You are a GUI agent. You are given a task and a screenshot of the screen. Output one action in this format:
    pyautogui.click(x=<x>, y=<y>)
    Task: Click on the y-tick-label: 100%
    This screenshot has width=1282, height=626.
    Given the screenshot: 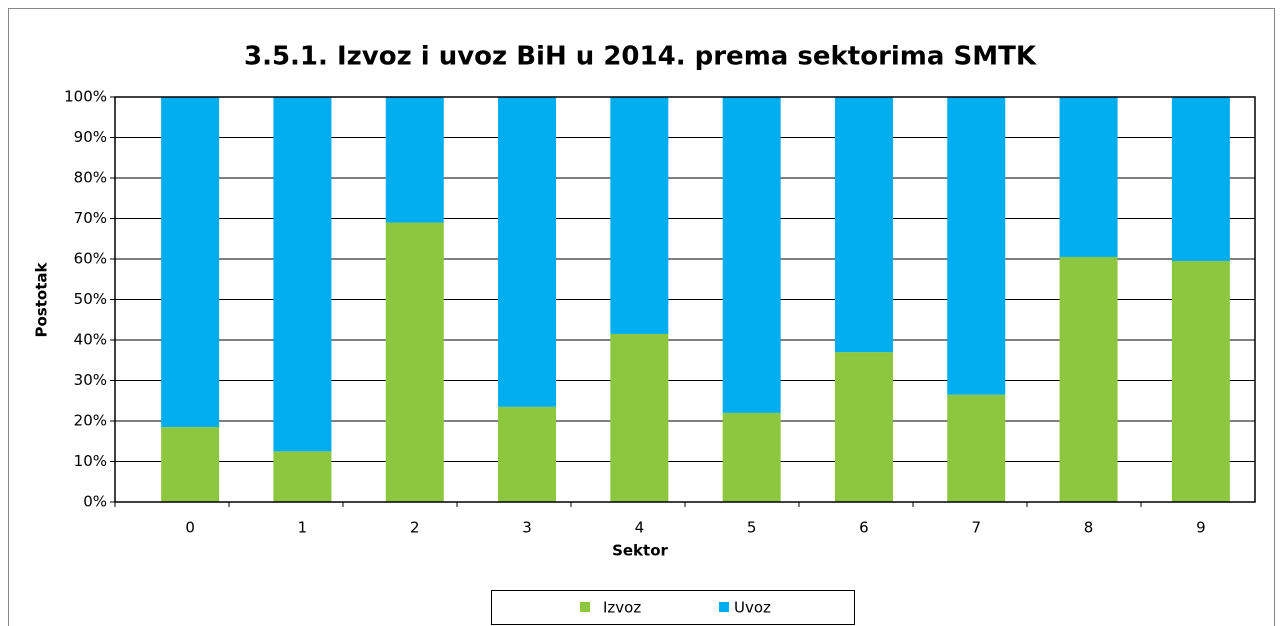 What is the action you would take?
    pyautogui.click(x=85, y=97)
    